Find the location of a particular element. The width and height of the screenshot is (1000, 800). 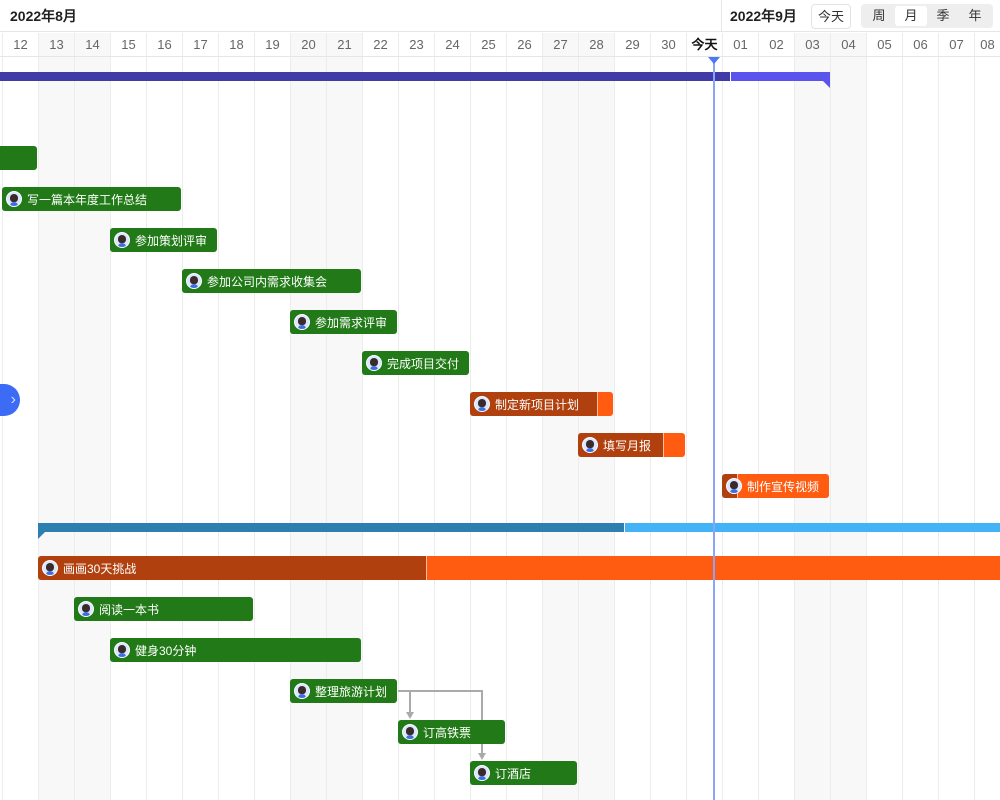

task-bar: 健身30分钟 is located at coordinates (235, 650).